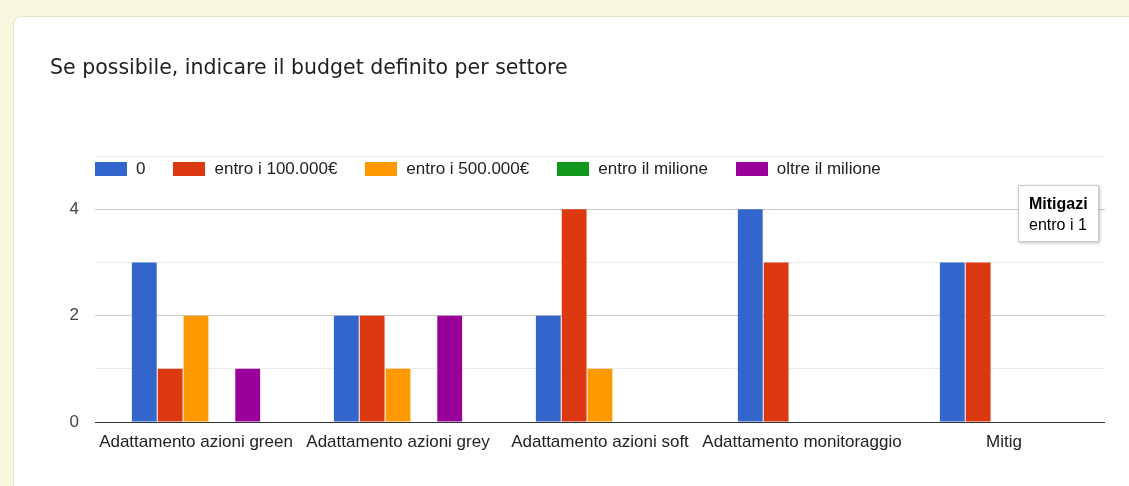 The width and height of the screenshot is (1129, 486). I want to click on legend-label: oltre il milione, so click(828, 169).